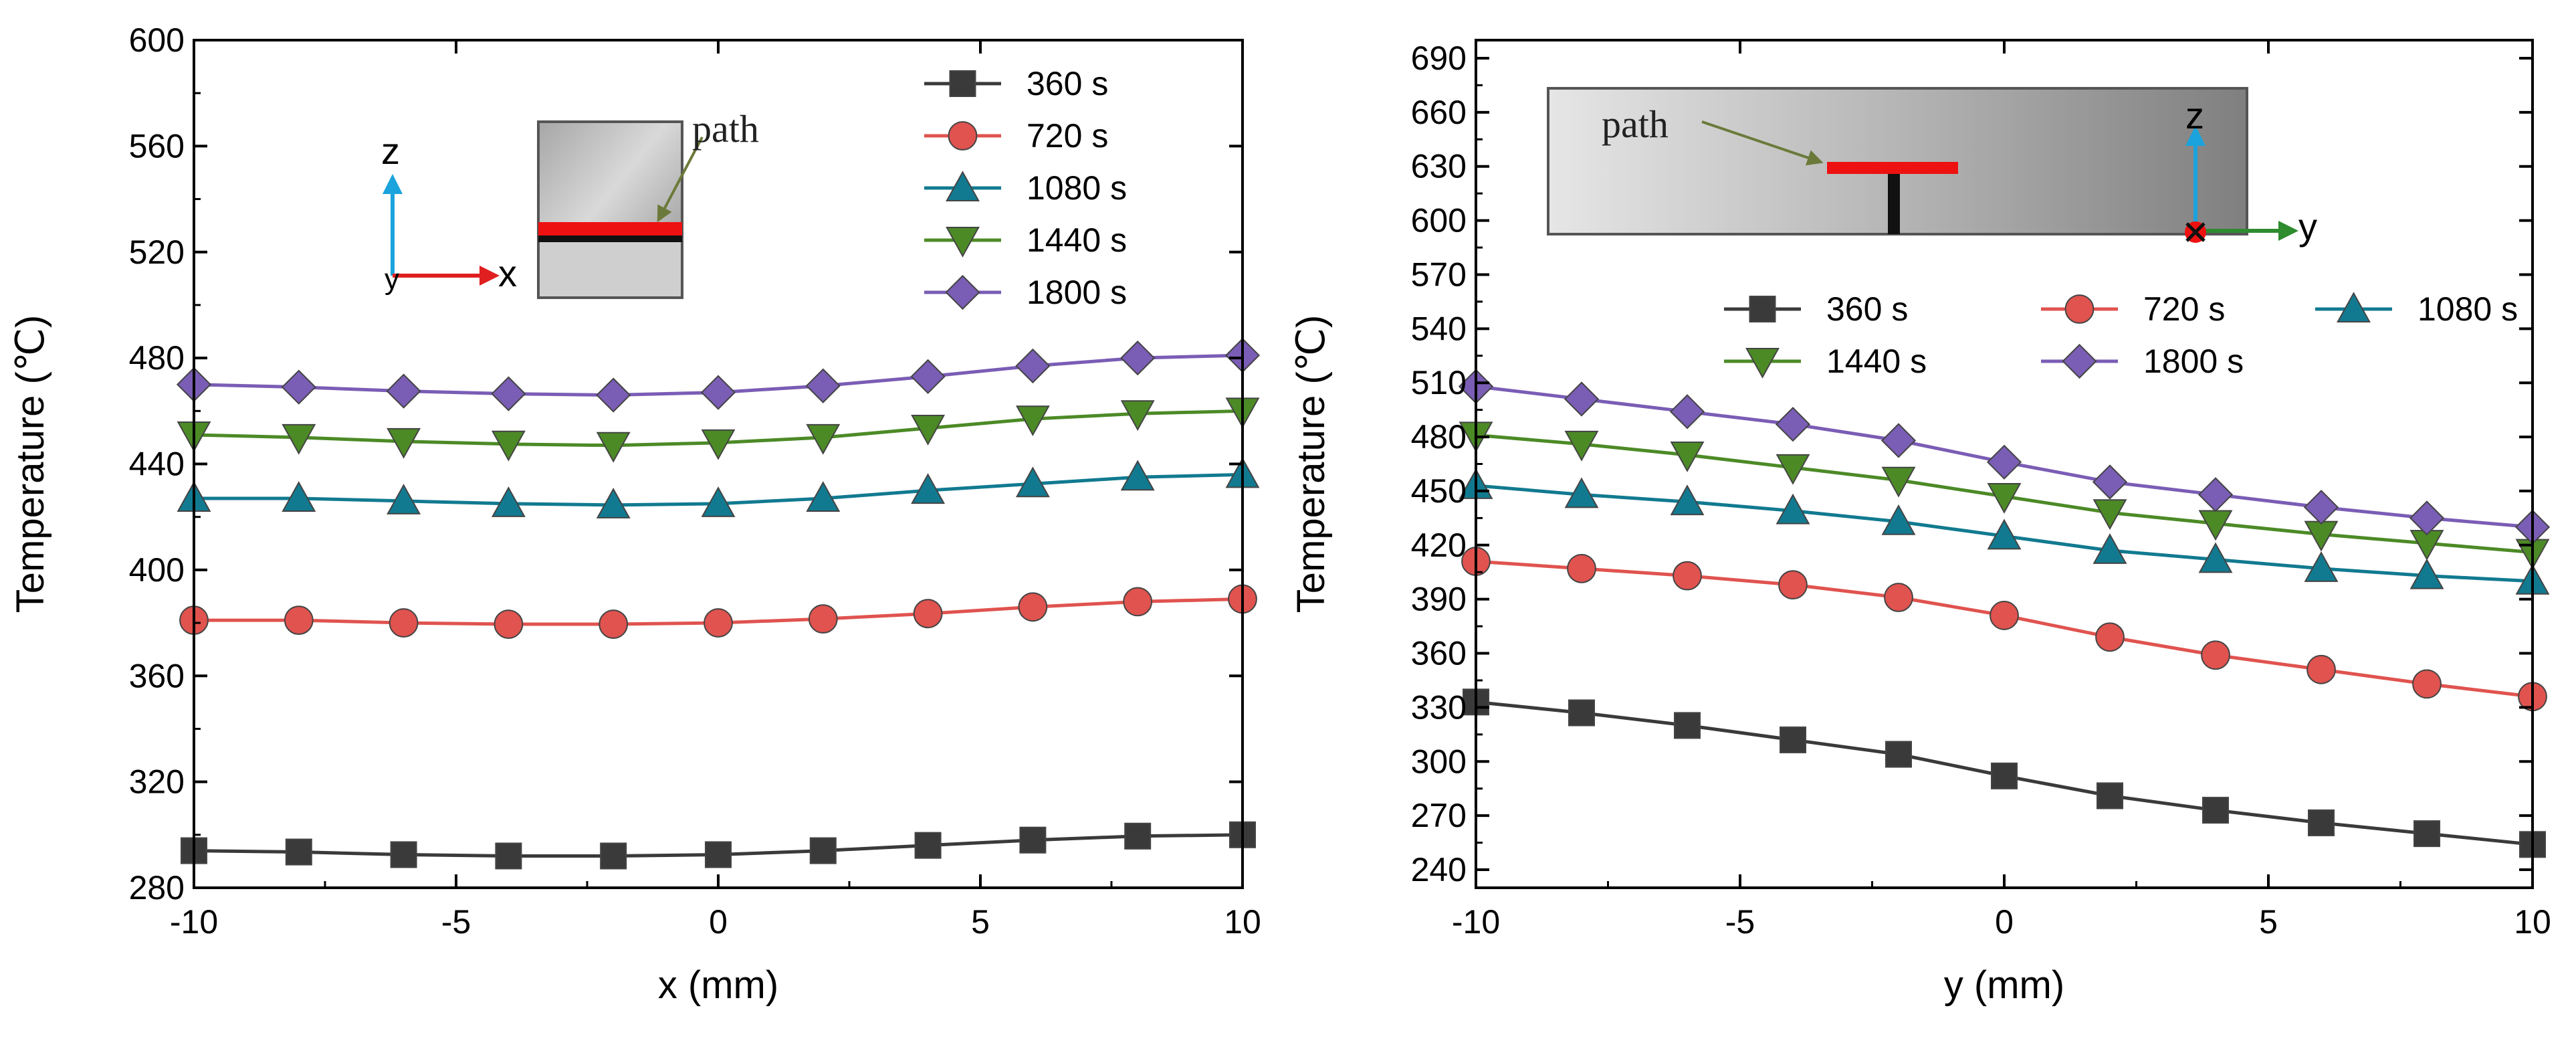 The height and width of the screenshot is (1051, 2576). What do you see at coordinates (157, 146) in the screenshot?
I see `y-tick-label: 560` at bounding box center [157, 146].